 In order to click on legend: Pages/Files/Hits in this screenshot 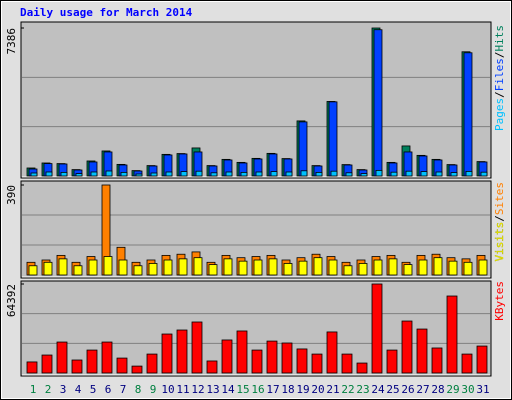, I will do `click(499, 78)`.